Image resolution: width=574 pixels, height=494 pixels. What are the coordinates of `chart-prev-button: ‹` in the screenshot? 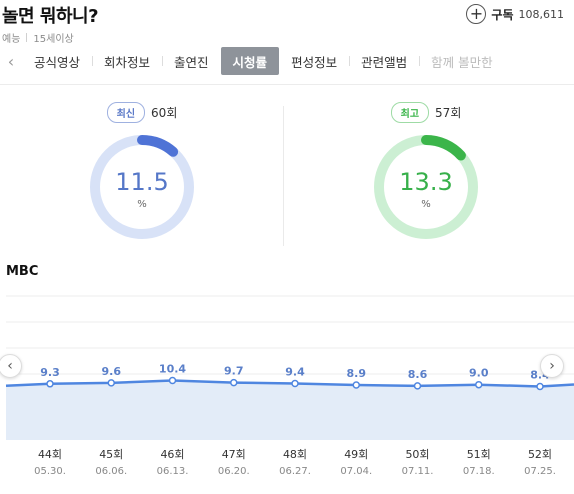 It's located at (11, 366).